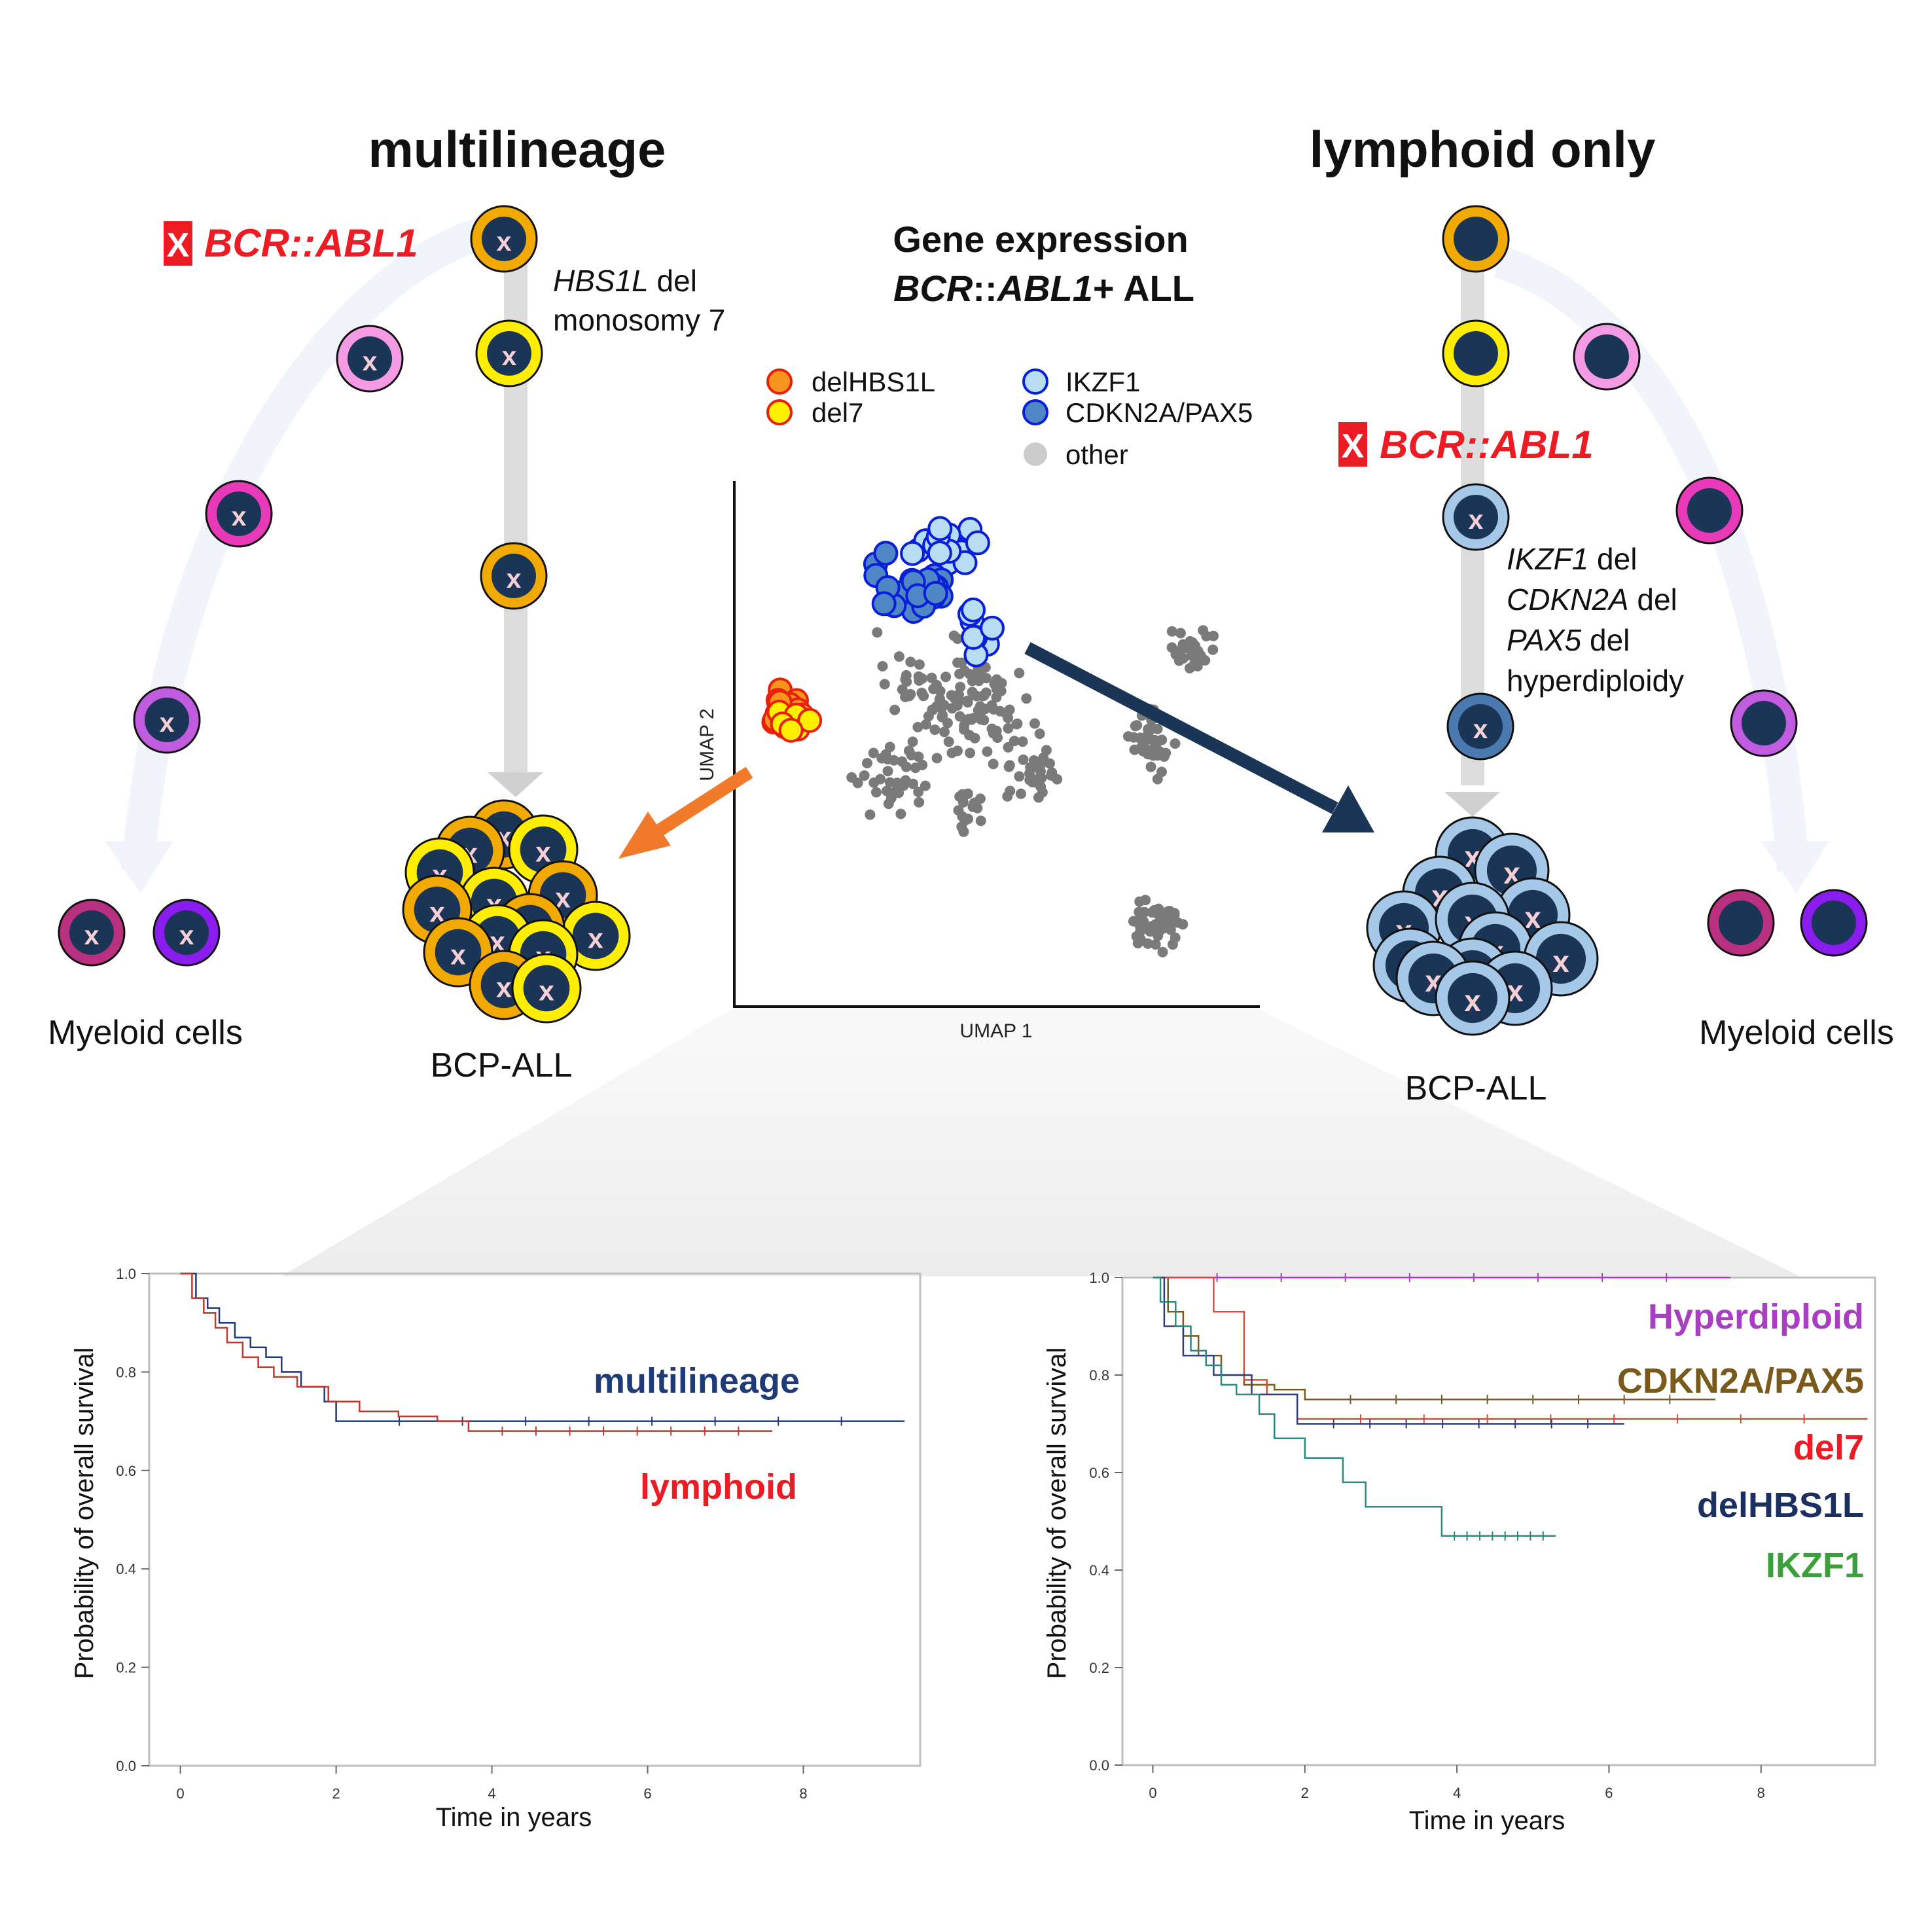  Describe the element at coordinates (370, 361) in the screenshot. I see `left-myeloid-progenitor-1-mark: x` at that location.